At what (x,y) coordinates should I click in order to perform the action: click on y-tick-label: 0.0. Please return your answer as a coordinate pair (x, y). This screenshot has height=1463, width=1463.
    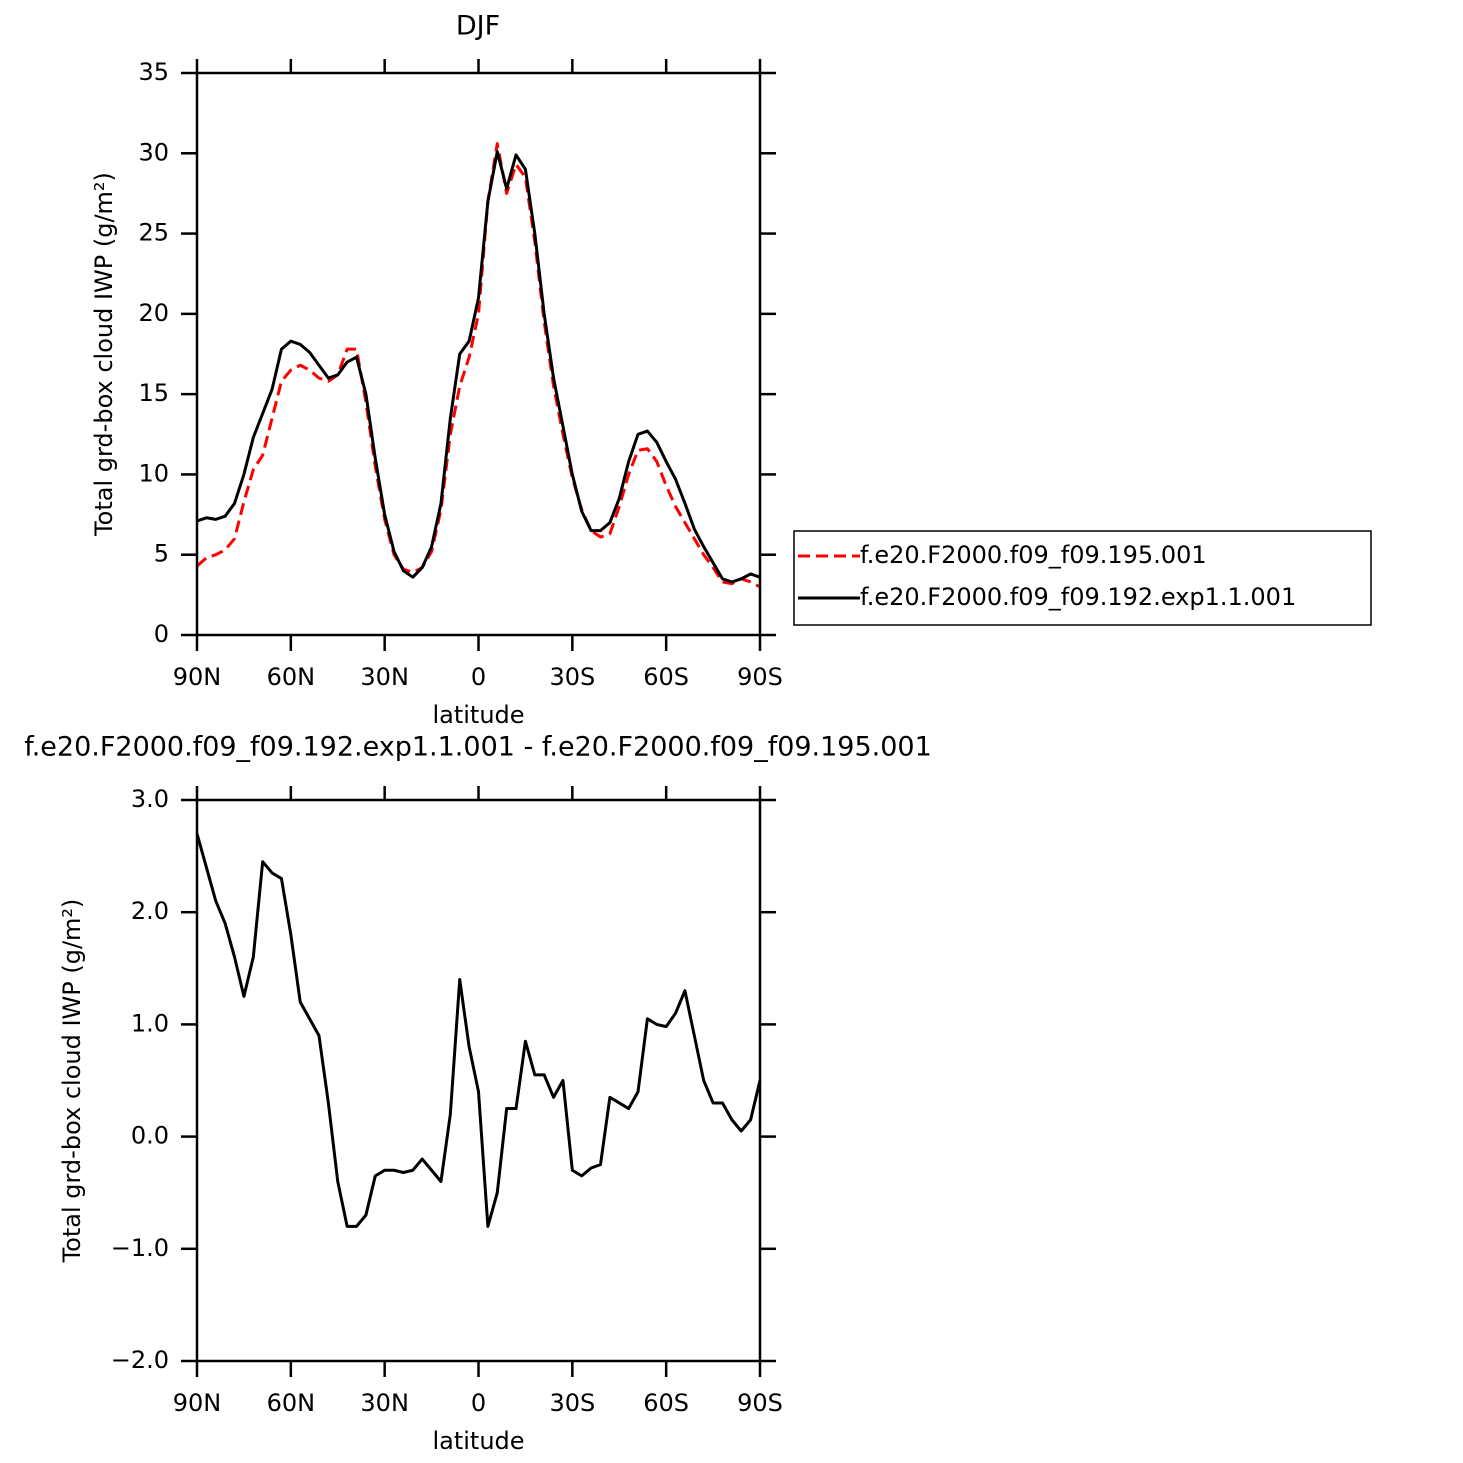
    Looking at the image, I should click on (150, 1136).